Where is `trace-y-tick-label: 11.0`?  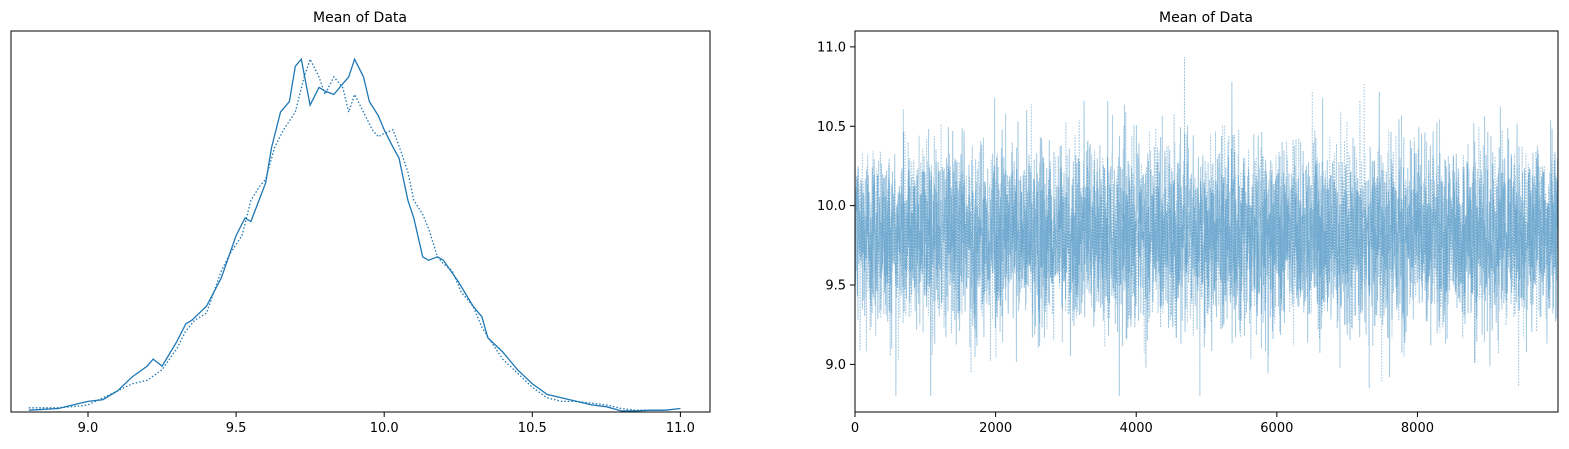 trace-y-tick-label: 11.0 is located at coordinates (831, 47).